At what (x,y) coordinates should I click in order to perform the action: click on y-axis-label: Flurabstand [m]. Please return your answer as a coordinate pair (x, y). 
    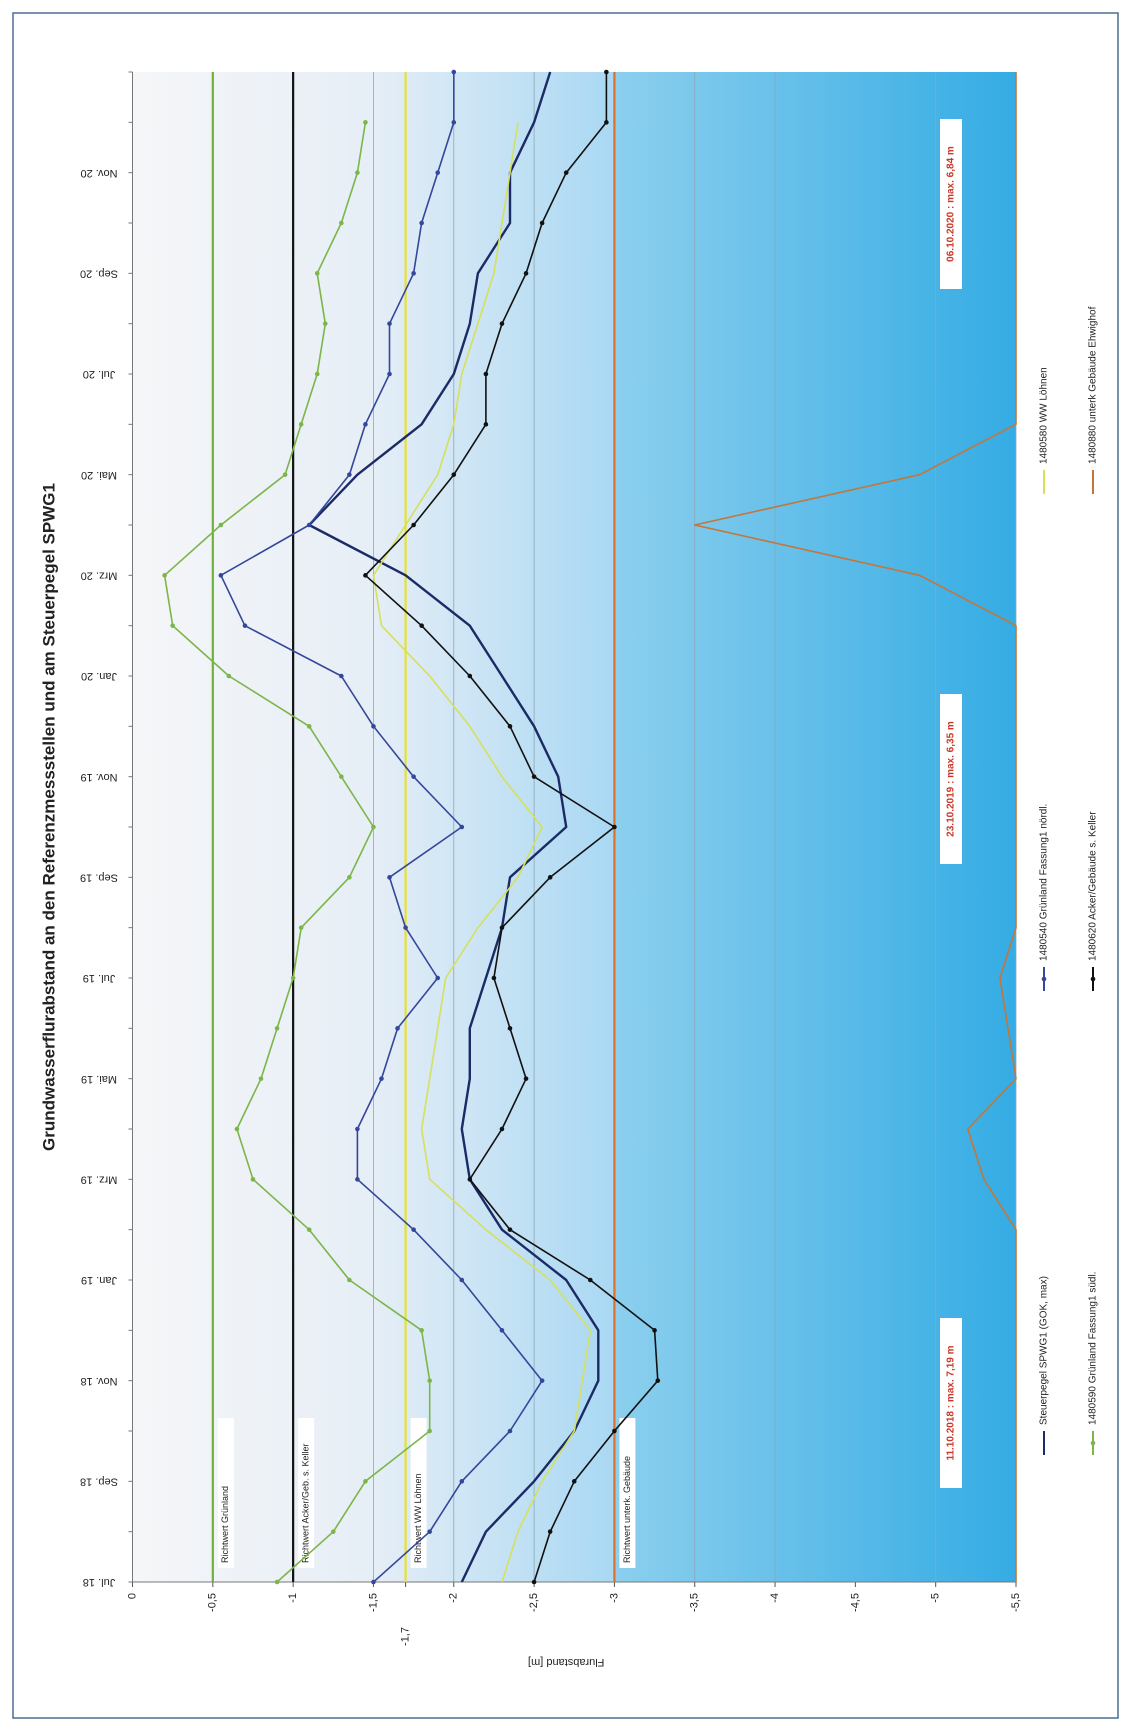
    Looking at the image, I should click on (566, 1662).